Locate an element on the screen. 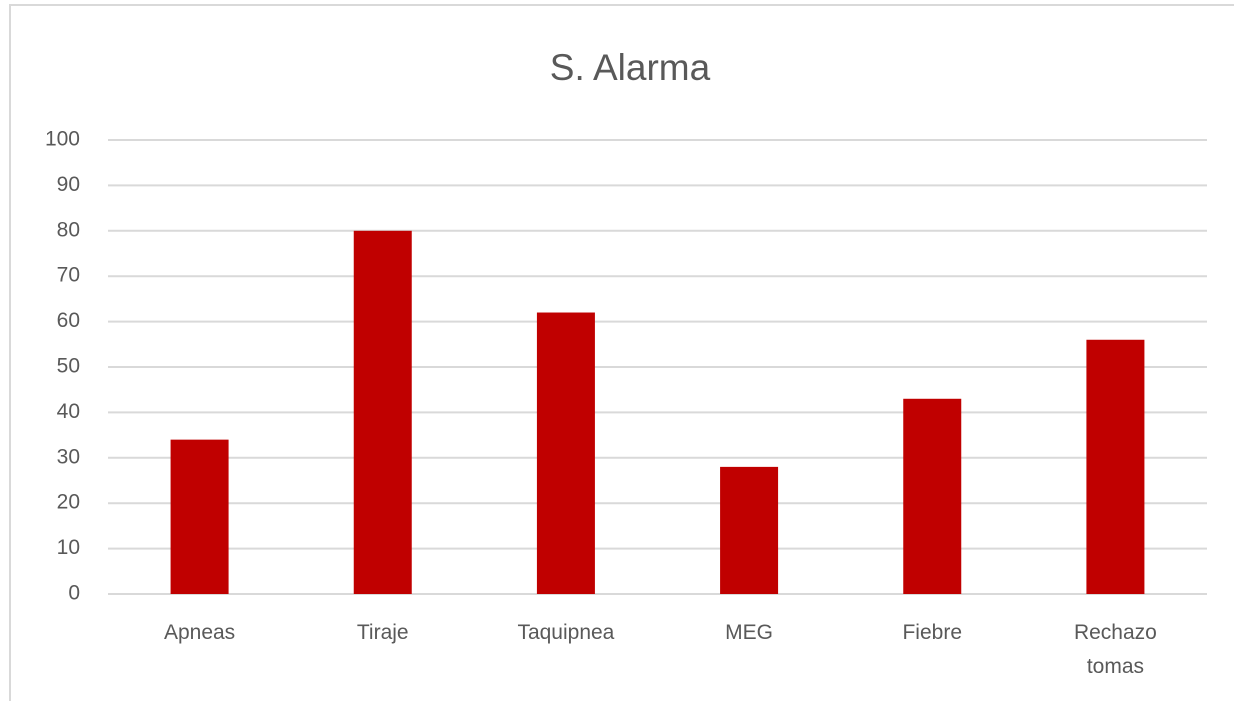 This screenshot has height=701, width=1234. y-tick-label: 40 is located at coordinates (68, 411).